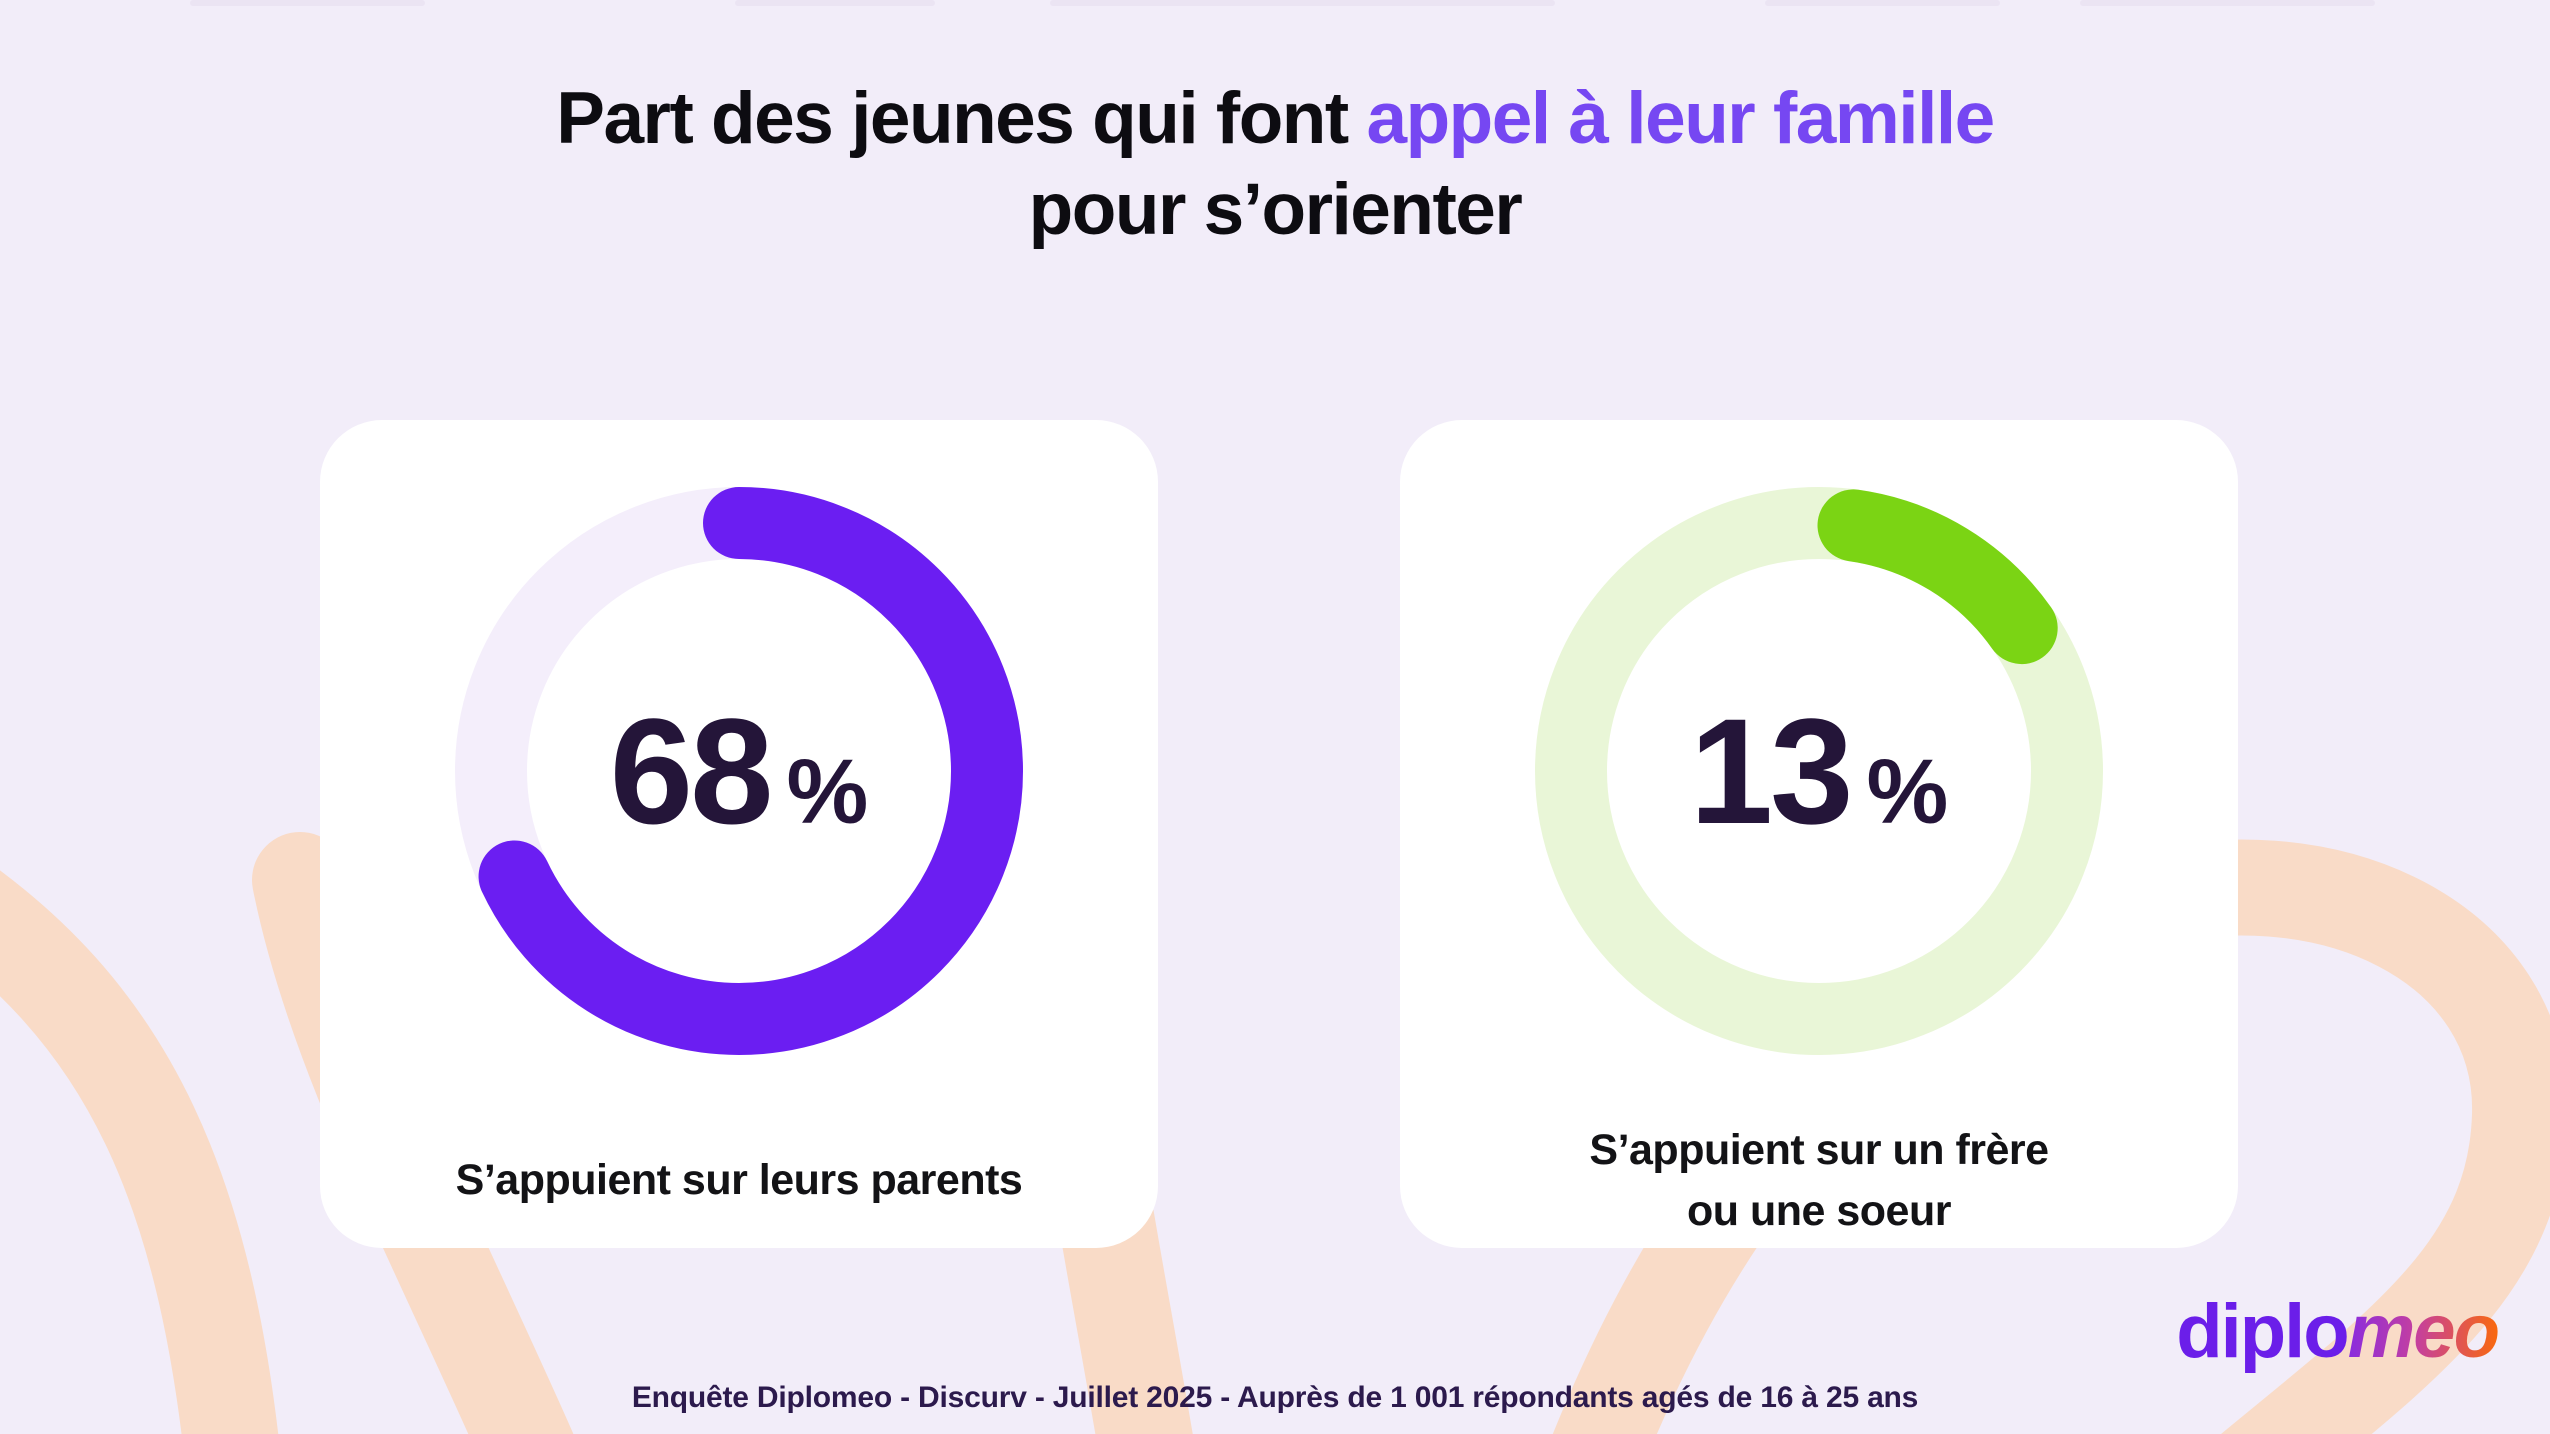 The width and height of the screenshot is (2550, 1434). I want to click on brand-logo: diplomeo, so click(2338, 1332).